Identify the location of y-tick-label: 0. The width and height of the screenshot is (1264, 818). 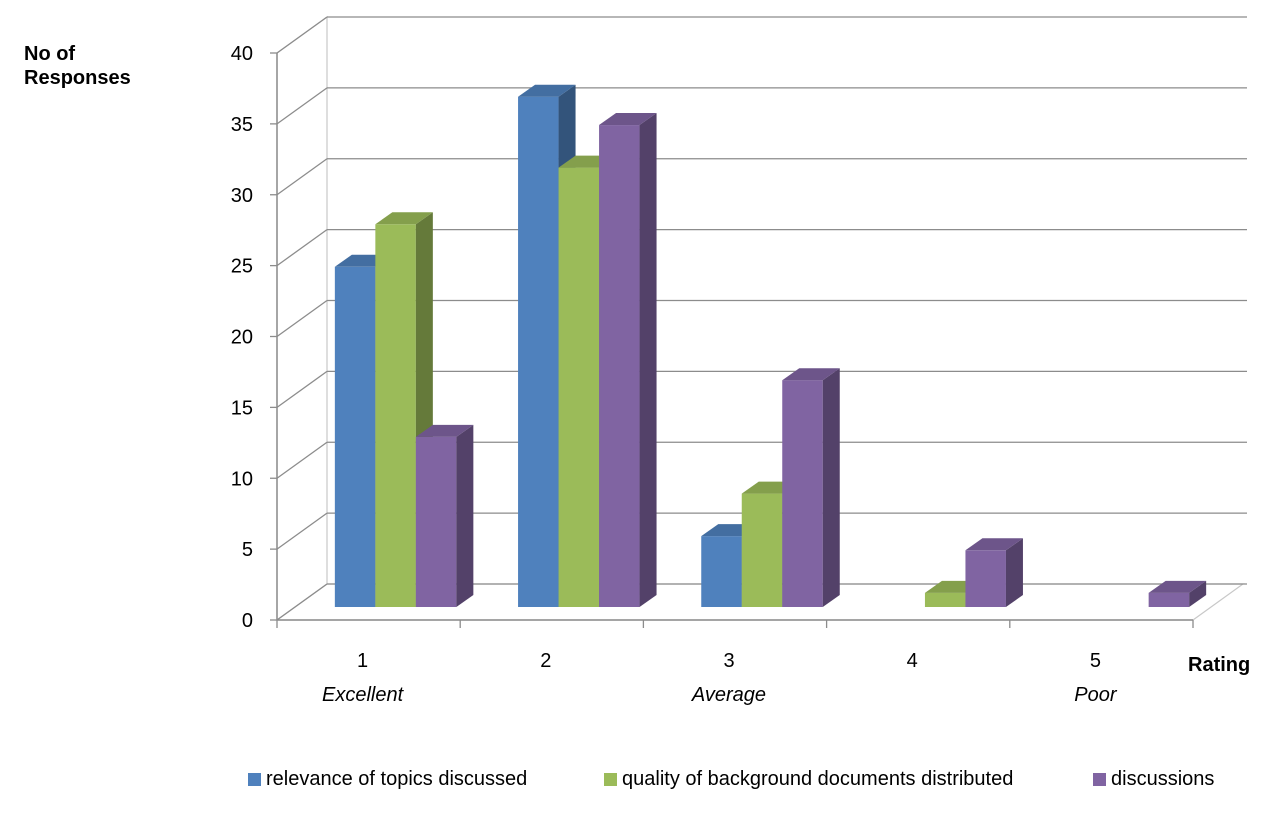
(247, 621).